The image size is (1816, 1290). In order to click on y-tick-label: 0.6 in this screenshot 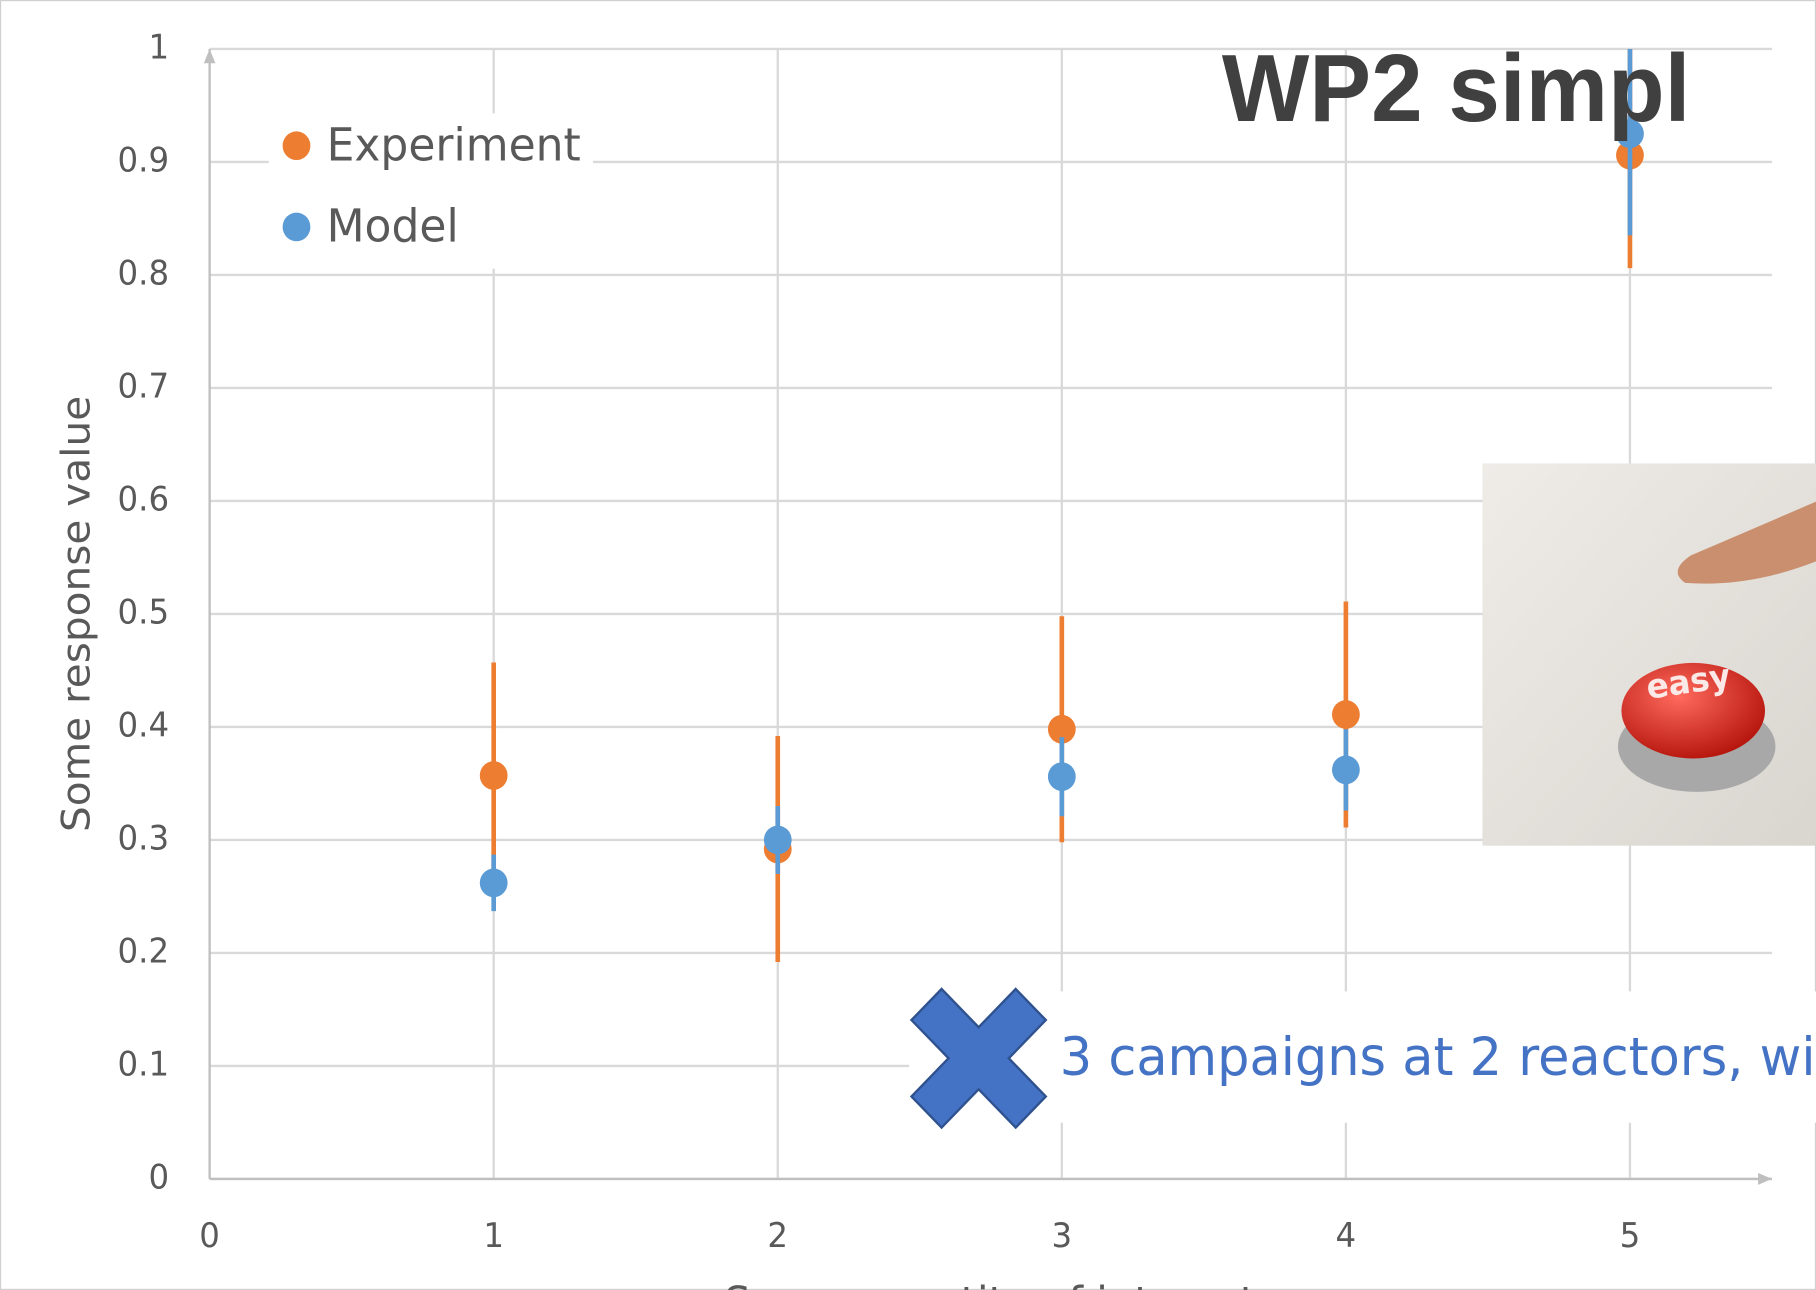, I will do `click(144, 499)`.